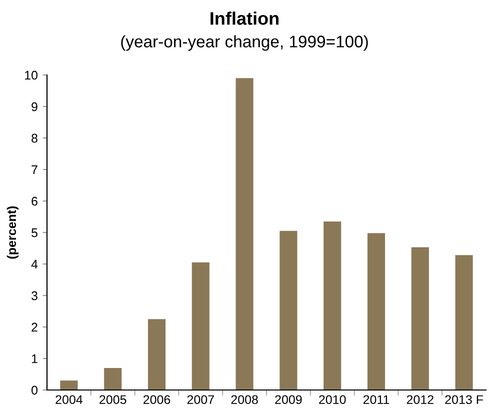  What do you see at coordinates (35, 201) in the screenshot?
I see `y-tick-label: 6` at bounding box center [35, 201].